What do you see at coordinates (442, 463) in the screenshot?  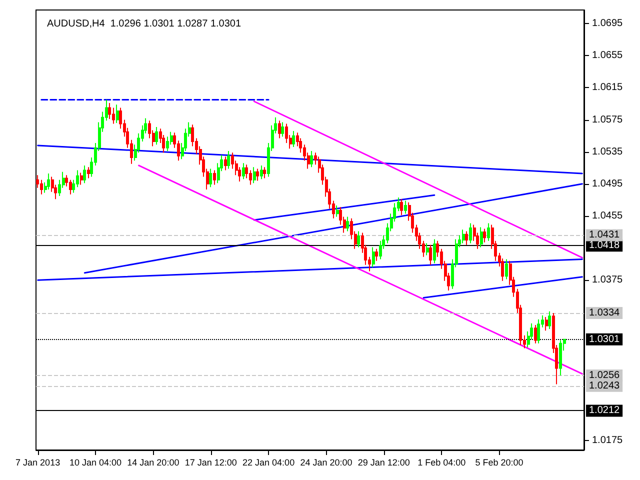 I see `x-tick-label: 1 Feb 04:00` at bounding box center [442, 463].